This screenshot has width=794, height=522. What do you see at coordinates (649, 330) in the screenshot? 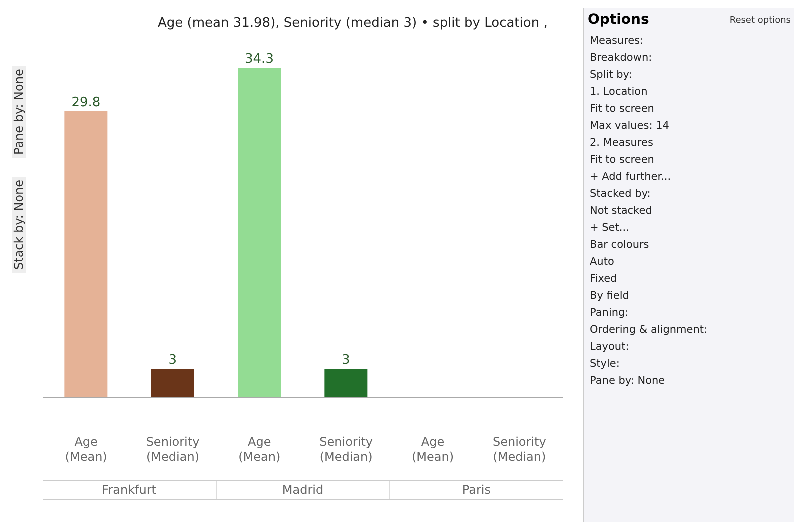
I see `text: Ordering & alignment:` at bounding box center [649, 330].